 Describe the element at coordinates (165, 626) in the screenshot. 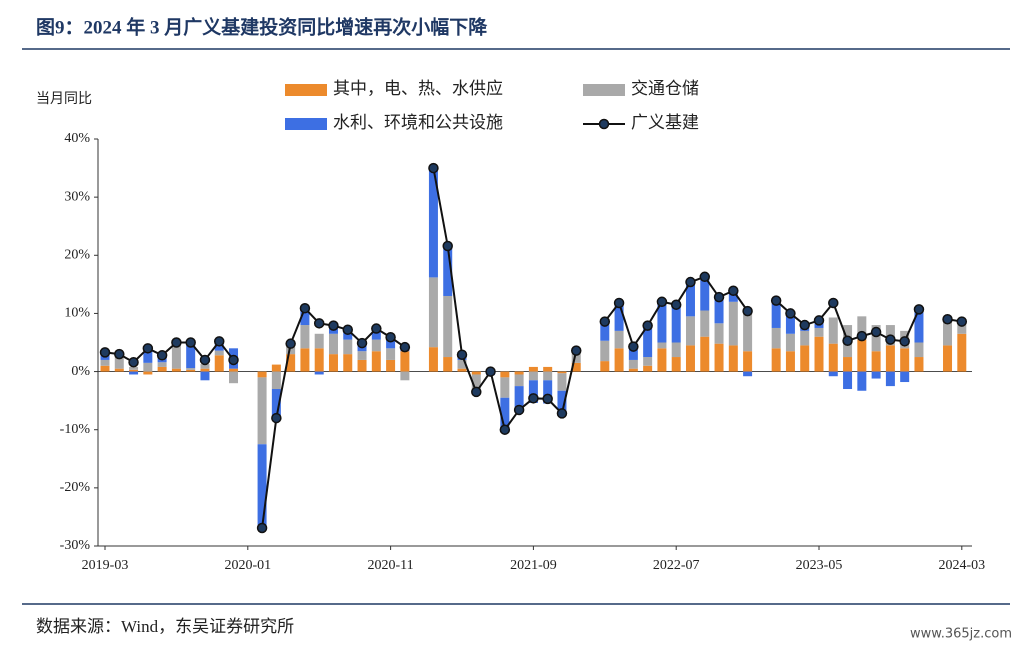

I see `source: 数据来源：Wind，东吴证券研究所` at that location.